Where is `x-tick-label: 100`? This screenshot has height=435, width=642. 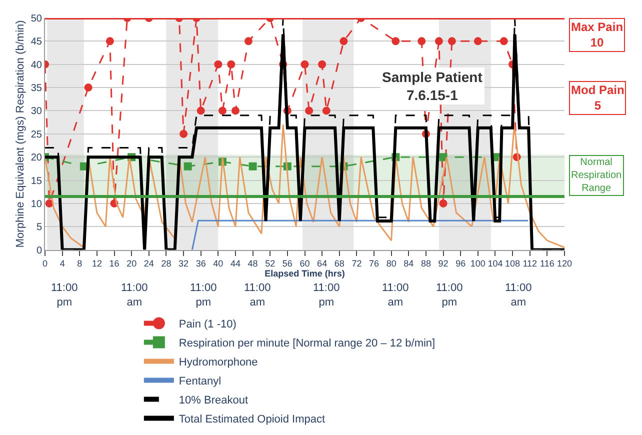
x-tick-label: 100 is located at coordinates (478, 263).